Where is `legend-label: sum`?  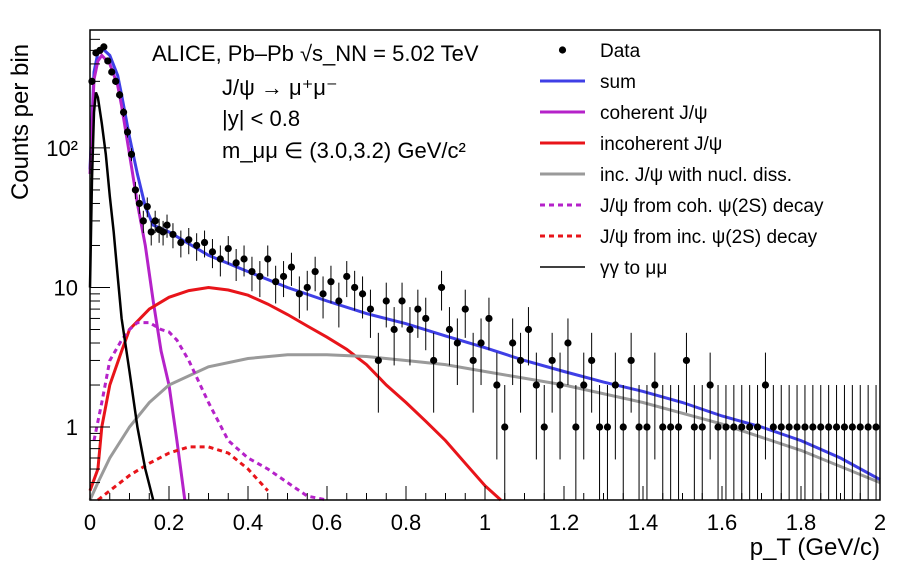 legend-label: sum is located at coordinates (618, 82).